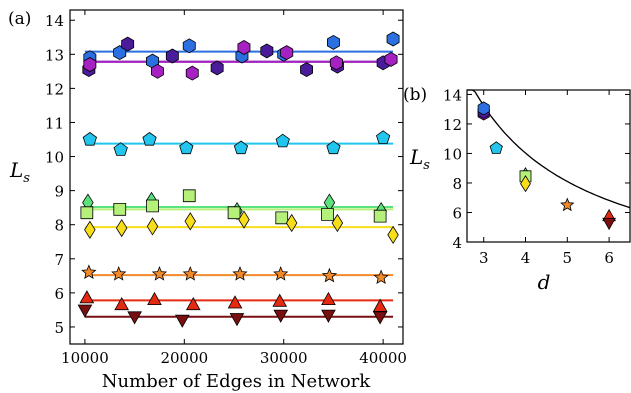  What do you see at coordinates (526, 258) in the screenshot?
I see `x-tick-label: 4` at bounding box center [526, 258].